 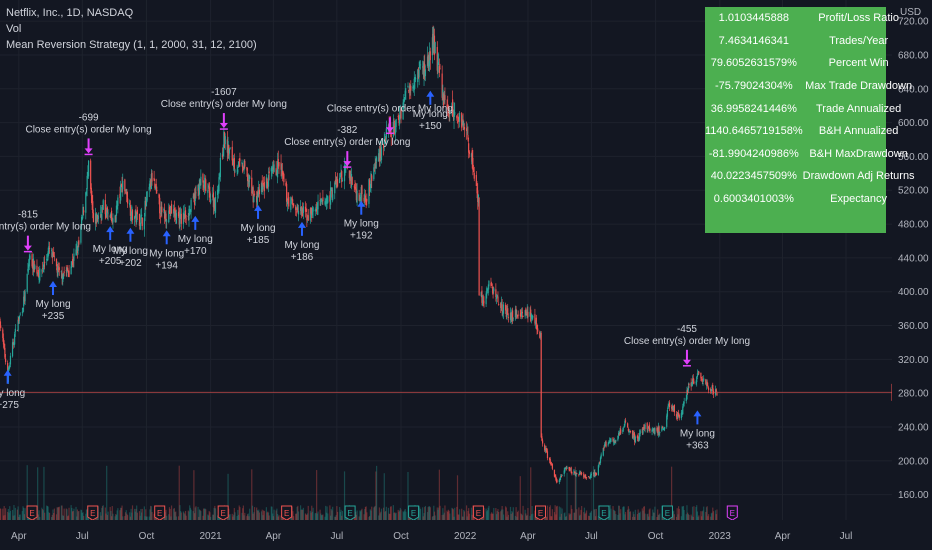 I want to click on stats-label: Max Trade Drawdown, so click(x=859, y=86).